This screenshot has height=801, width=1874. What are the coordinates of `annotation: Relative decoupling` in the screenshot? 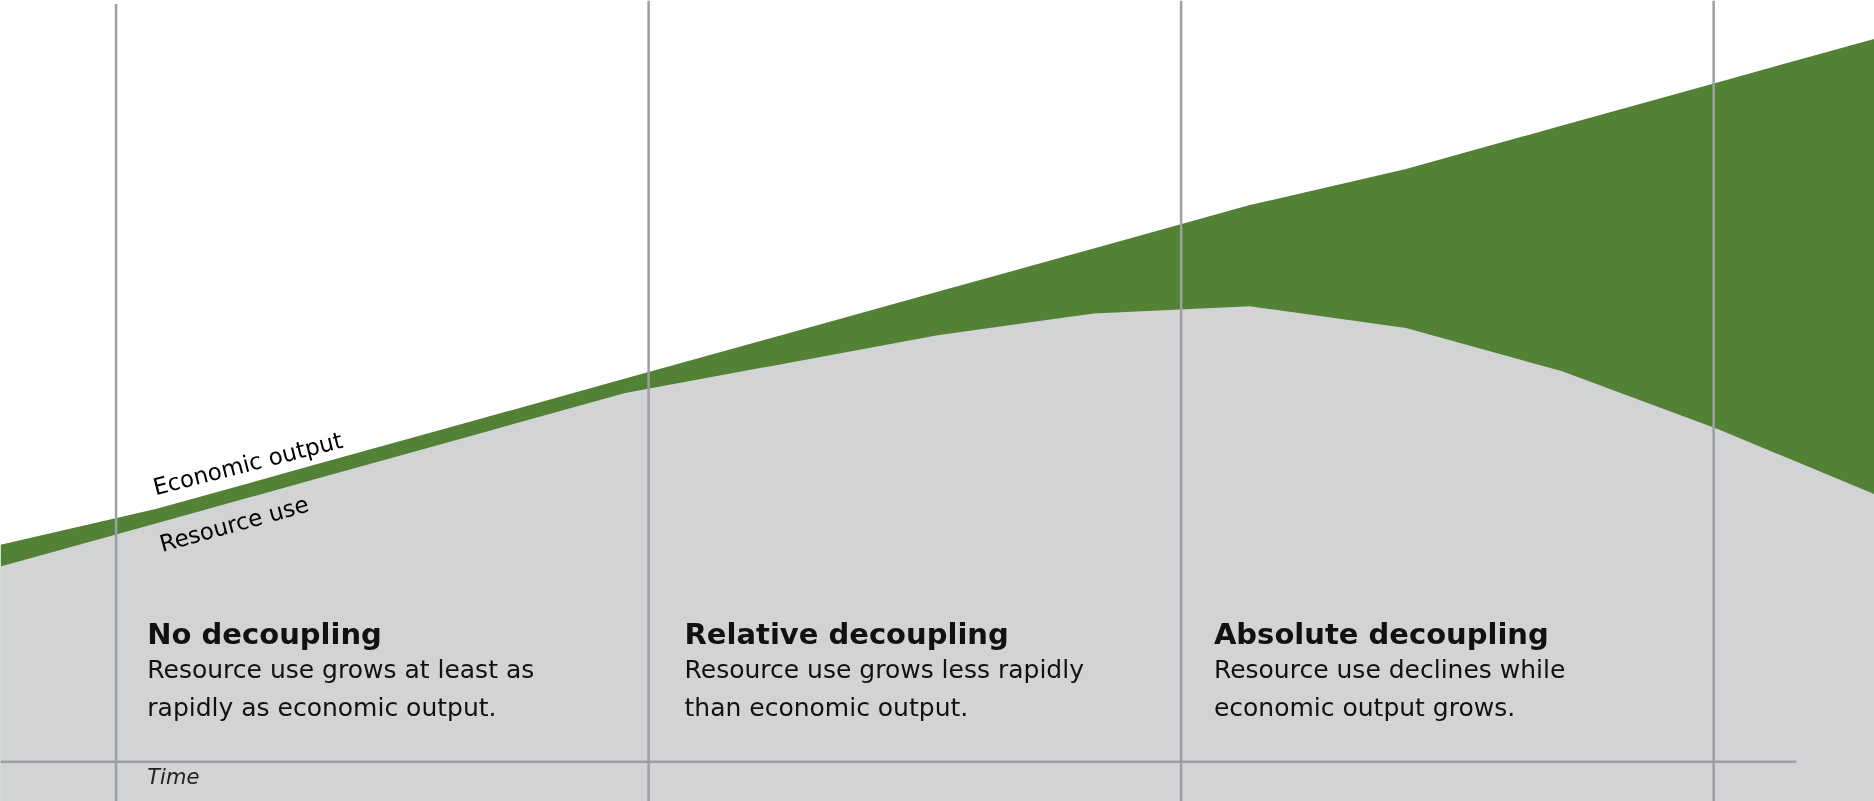 It's located at (846, 634).